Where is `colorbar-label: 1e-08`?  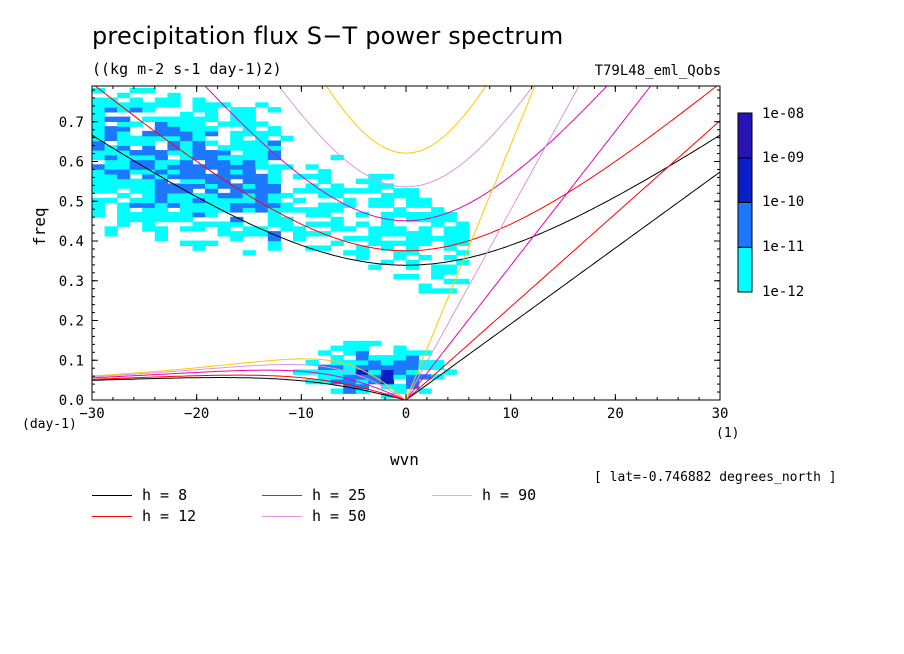
colorbar-label: 1e-08 is located at coordinates (783, 114).